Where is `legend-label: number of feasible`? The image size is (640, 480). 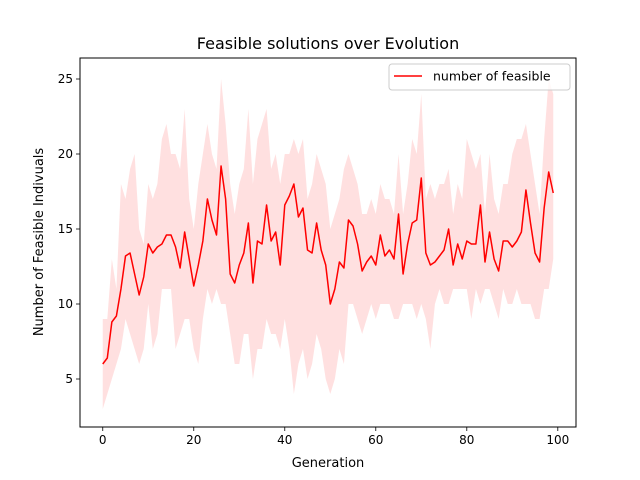 legend-label: number of feasible is located at coordinates (492, 76).